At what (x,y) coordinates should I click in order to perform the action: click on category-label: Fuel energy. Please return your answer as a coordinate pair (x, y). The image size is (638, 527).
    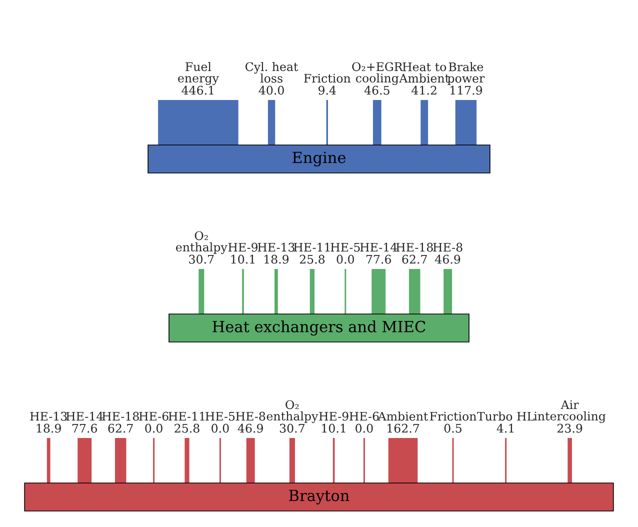
    Looking at the image, I should click on (198, 73).